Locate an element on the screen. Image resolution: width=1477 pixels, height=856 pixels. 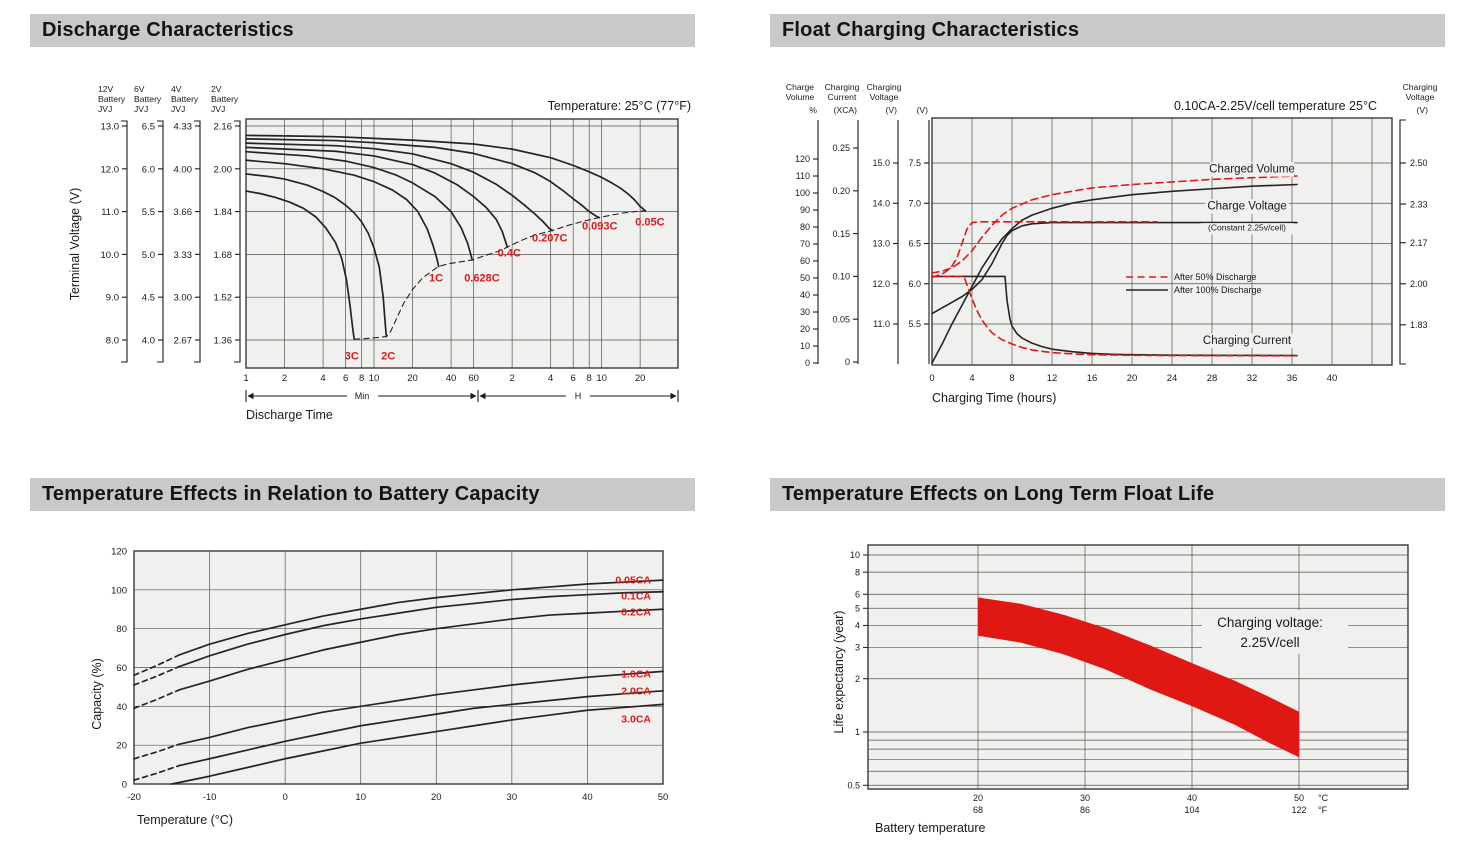
curve-label-0.05C: 0.05C is located at coordinates (649, 222).